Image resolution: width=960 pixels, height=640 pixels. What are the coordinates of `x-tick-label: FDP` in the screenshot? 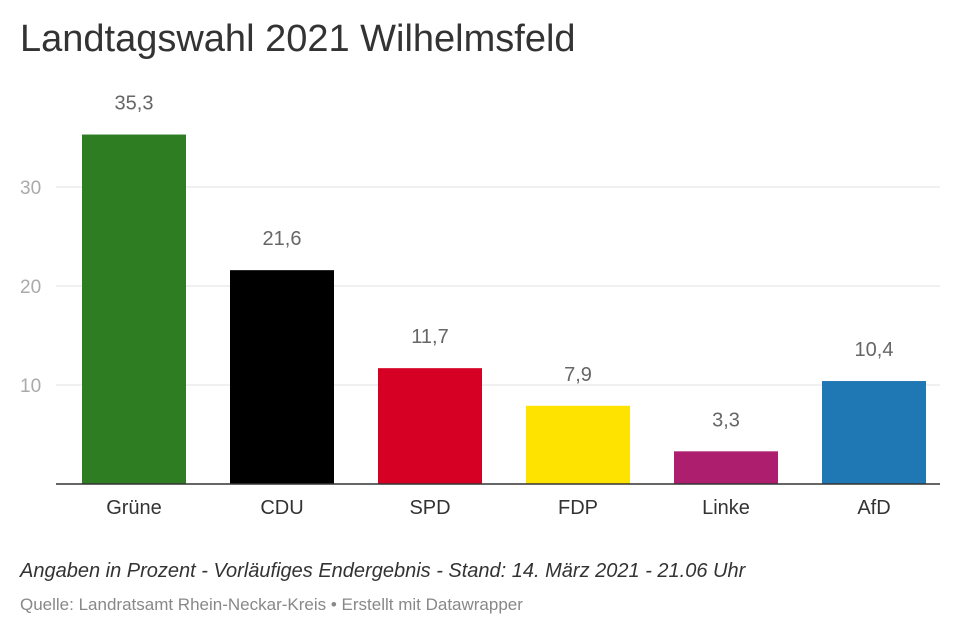 It's located at (578, 508).